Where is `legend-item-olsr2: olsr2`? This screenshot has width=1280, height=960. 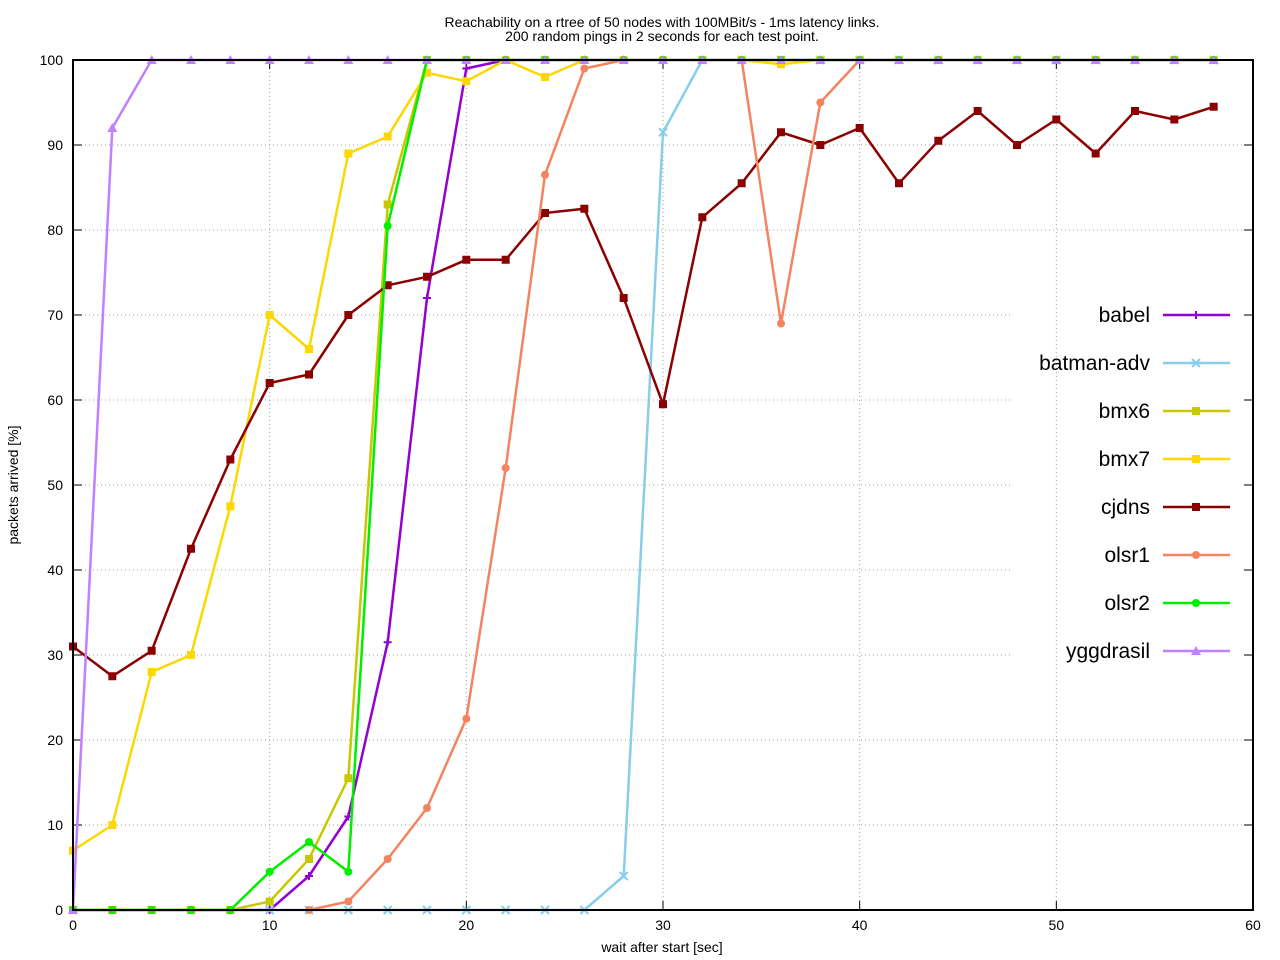
legend-item-olsr2: olsr2 is located at coordinates (1167, 603).